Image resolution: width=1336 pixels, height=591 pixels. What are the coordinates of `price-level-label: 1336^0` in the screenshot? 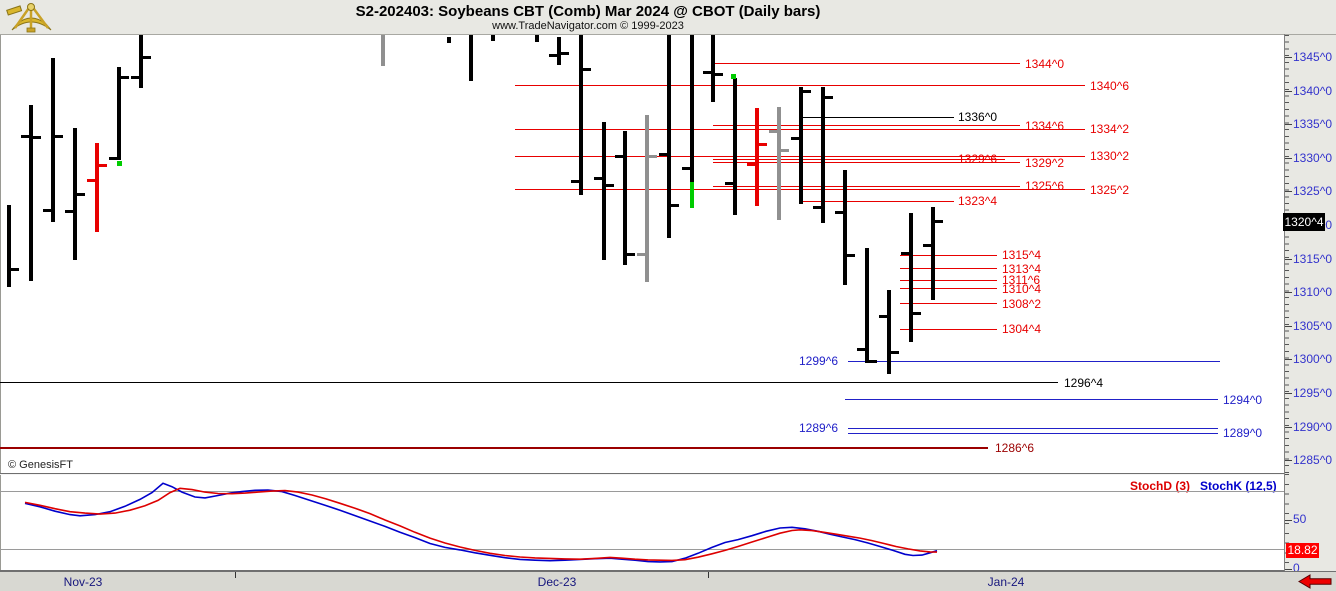 It's located at (977, 117).